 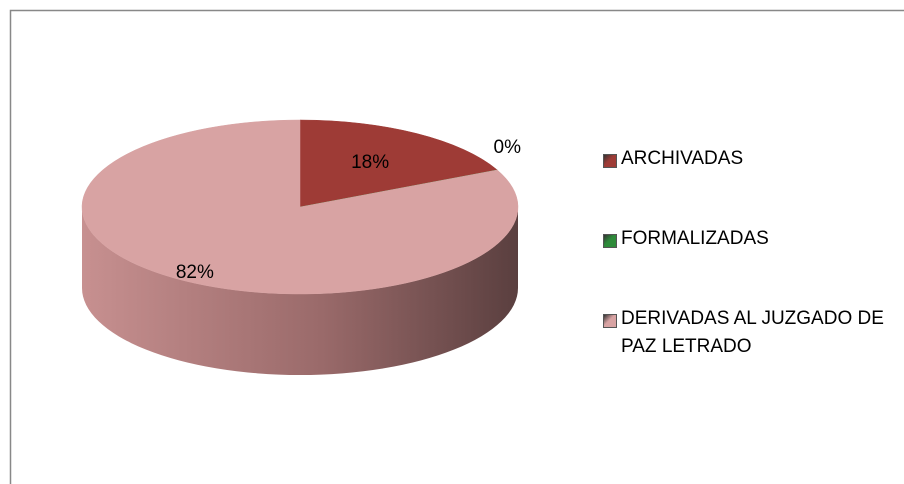 What do you see at coordinates (370, 162) in the screenshot?
I see `value-label: 18%` at bounding box center [370, 162].